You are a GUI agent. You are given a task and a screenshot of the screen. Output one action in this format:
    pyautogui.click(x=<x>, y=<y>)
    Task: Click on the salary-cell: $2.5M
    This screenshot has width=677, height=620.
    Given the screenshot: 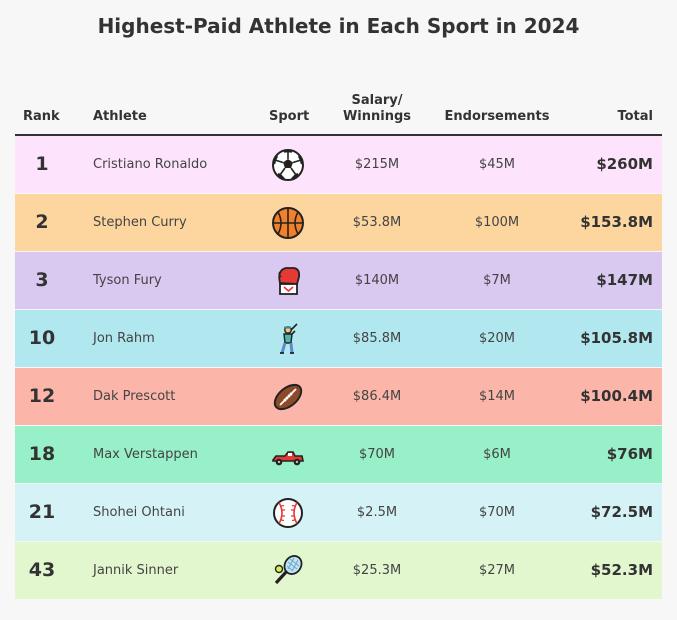 What is the action you would take?
    pyautogui.click(x=377, y=512)
    